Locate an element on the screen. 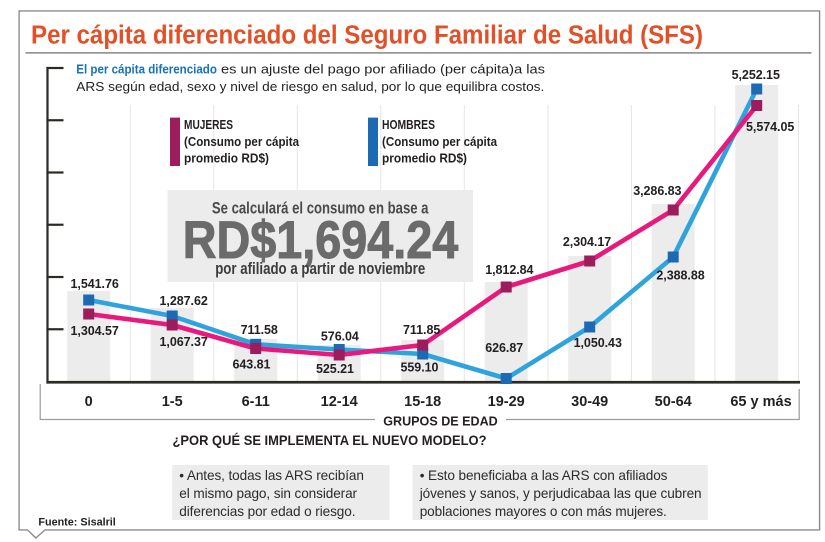 This screenshot has width=825, height=542. svg-text: GRUPOS DE EDAD is located at coordinates (440, 420).